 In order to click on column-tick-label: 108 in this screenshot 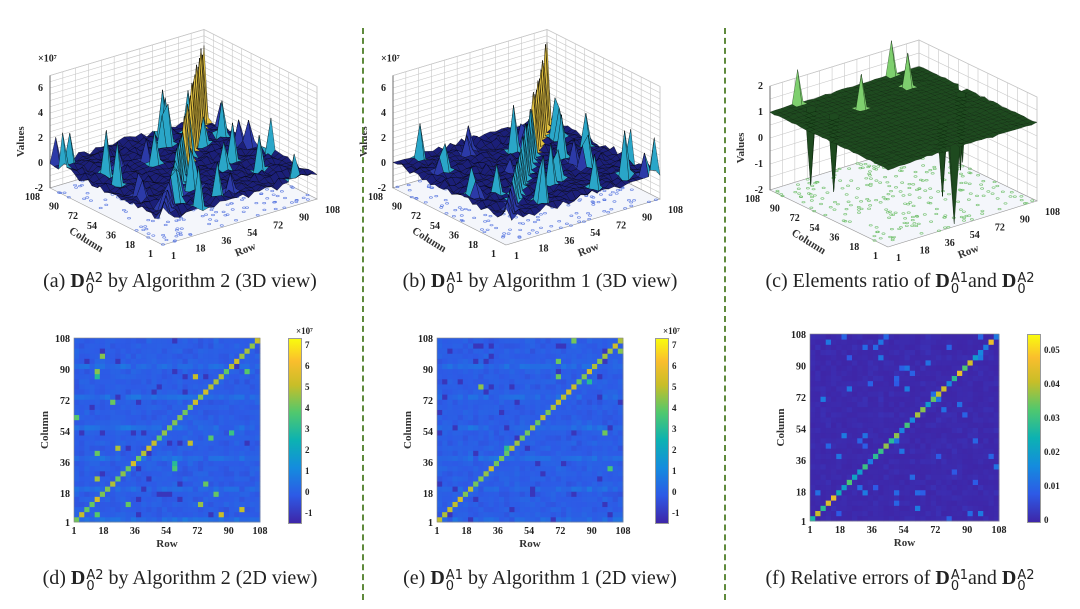, I will do `click(752, 199)`.